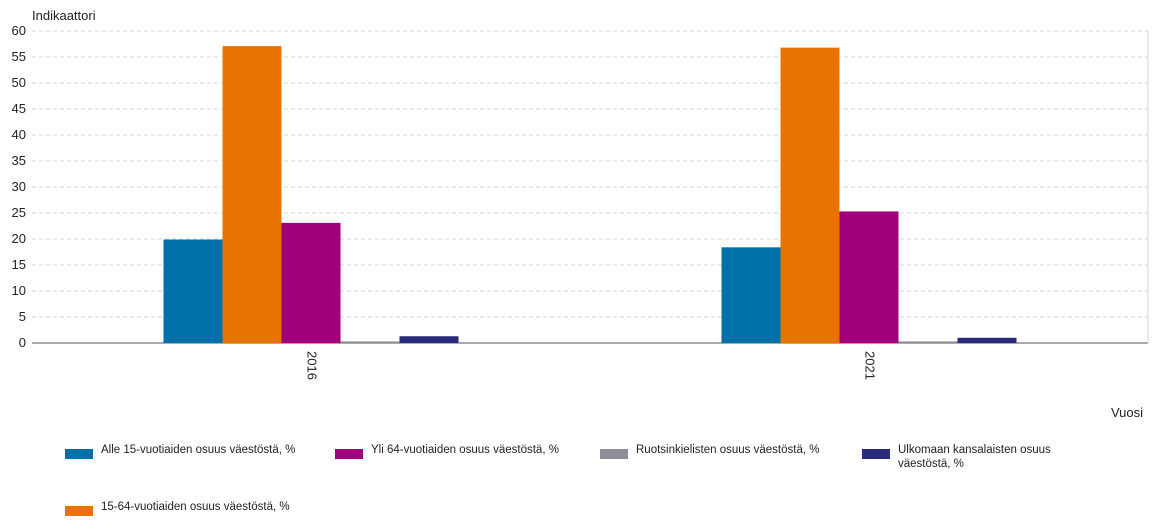 The height and width of the screenshot is (524, 1153). I want to click on legend-item: Yli 64-vuotiaiden osuus väestöstä, %, so click(453, 451).